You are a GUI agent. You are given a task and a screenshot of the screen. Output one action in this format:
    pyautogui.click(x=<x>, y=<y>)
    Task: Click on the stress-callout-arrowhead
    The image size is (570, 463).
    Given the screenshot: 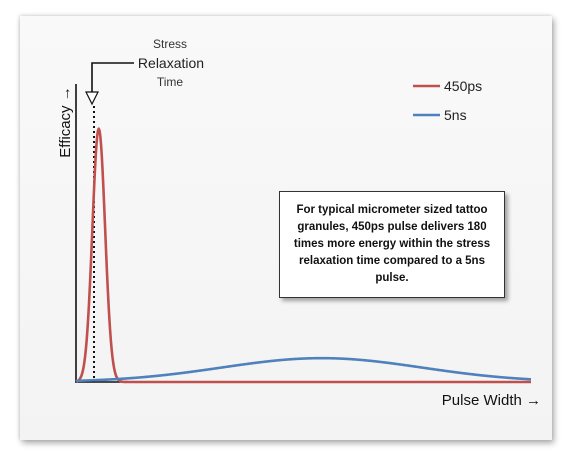 What is the action you would take?
    pyautogui.click(x=92, y=98)
    